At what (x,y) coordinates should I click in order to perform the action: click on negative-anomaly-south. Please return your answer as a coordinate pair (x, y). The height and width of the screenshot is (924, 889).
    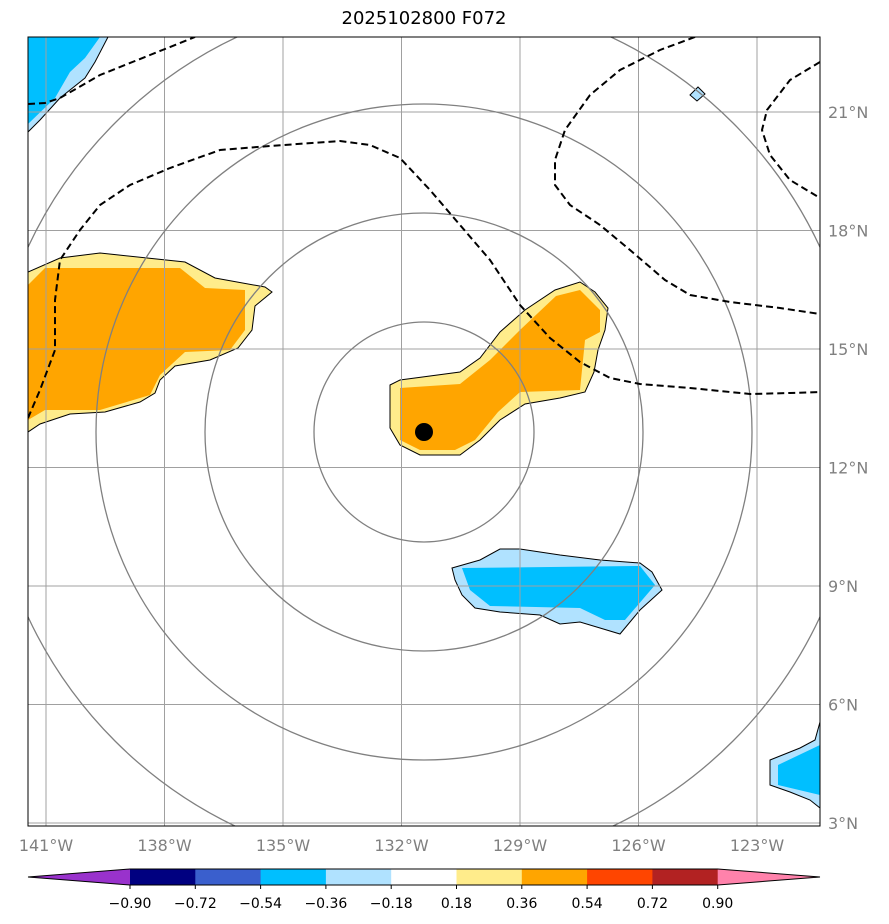
    Looking at the image, I should click on (557, 591).